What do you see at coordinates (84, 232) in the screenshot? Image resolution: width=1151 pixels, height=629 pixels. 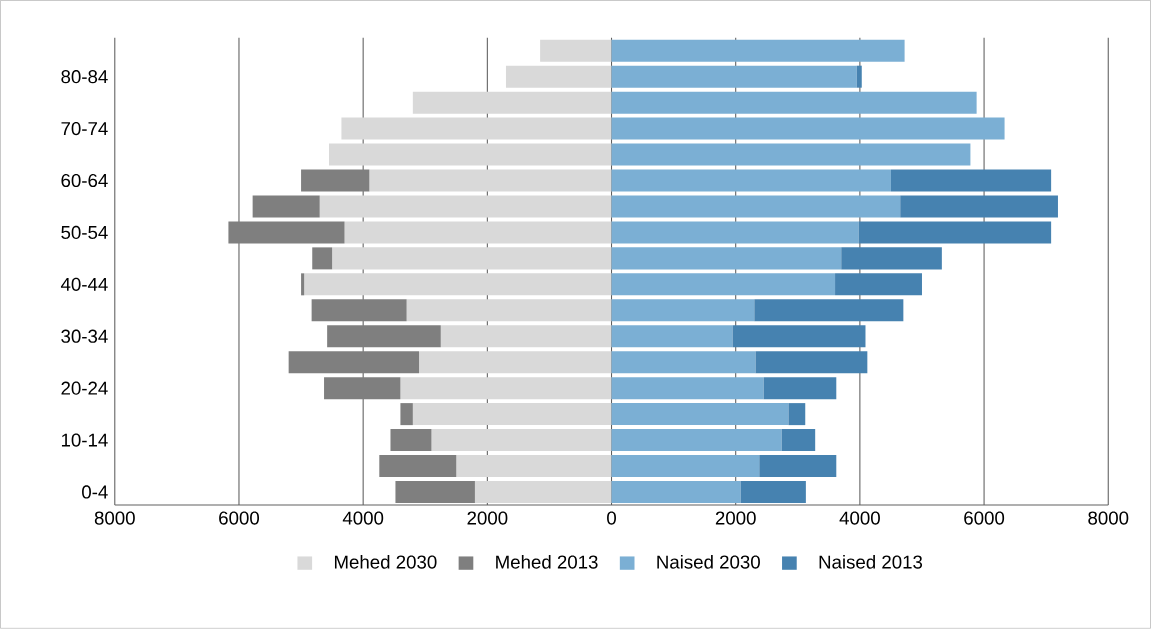 I see `y-tick-label: 50-54` at bounding box center [84, 232].